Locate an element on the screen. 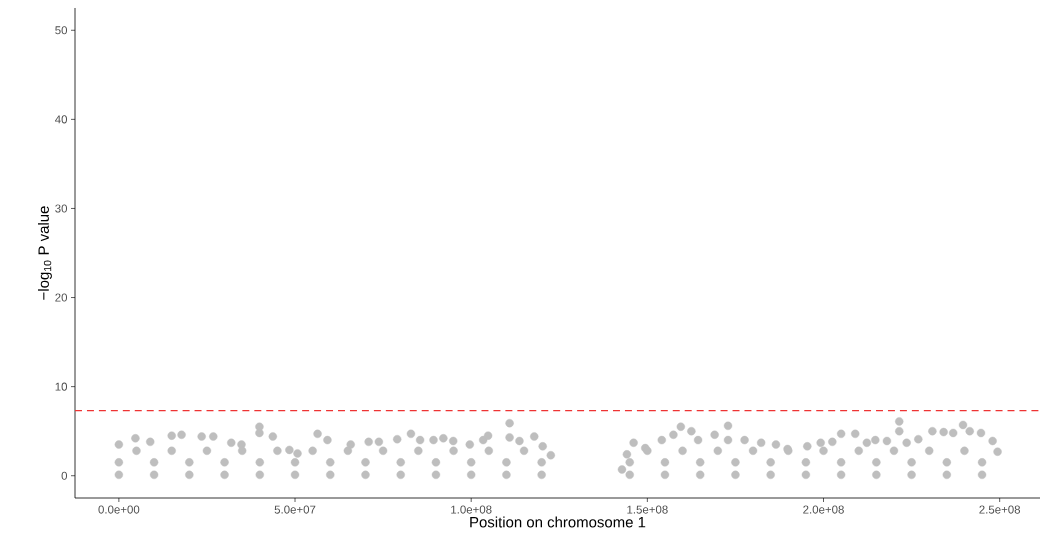 The height and width of the screenshot is (556, 1050). y-tick-label: 20 is located at coordinates (61, 297).